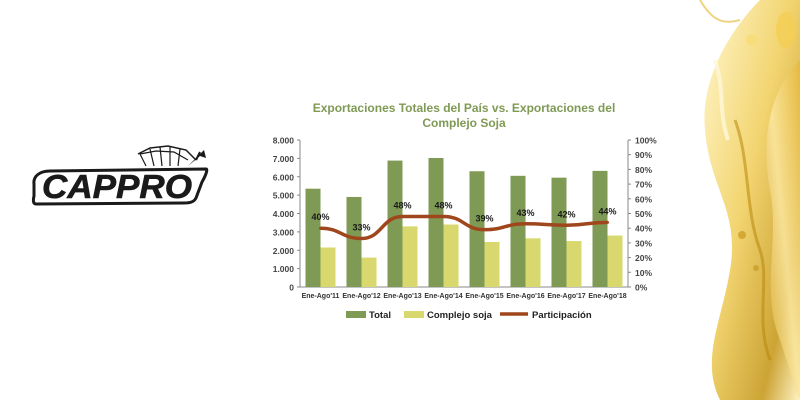 This screenshot has width=800, height=400. I want to click on y-left-tick-label: 3.000, so click(284, 232).